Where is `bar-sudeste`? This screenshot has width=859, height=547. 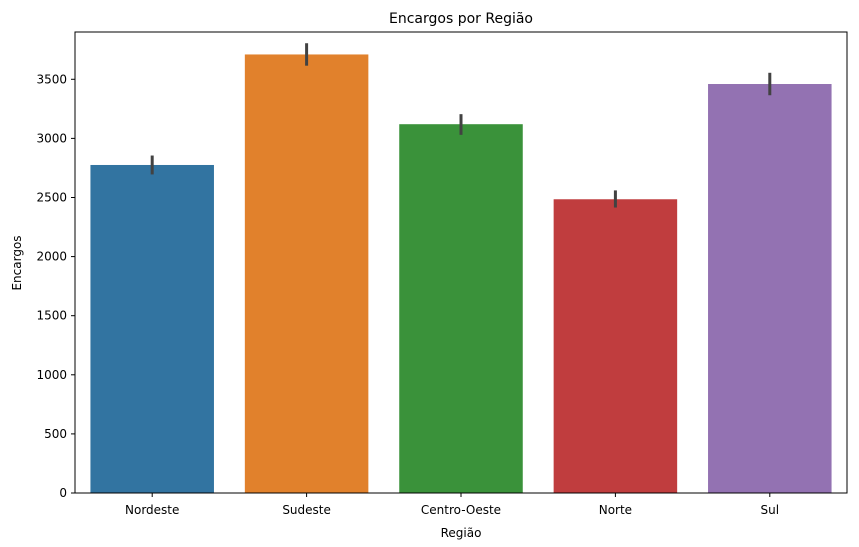 bar-sudeste is located at coordinates (306, 273).